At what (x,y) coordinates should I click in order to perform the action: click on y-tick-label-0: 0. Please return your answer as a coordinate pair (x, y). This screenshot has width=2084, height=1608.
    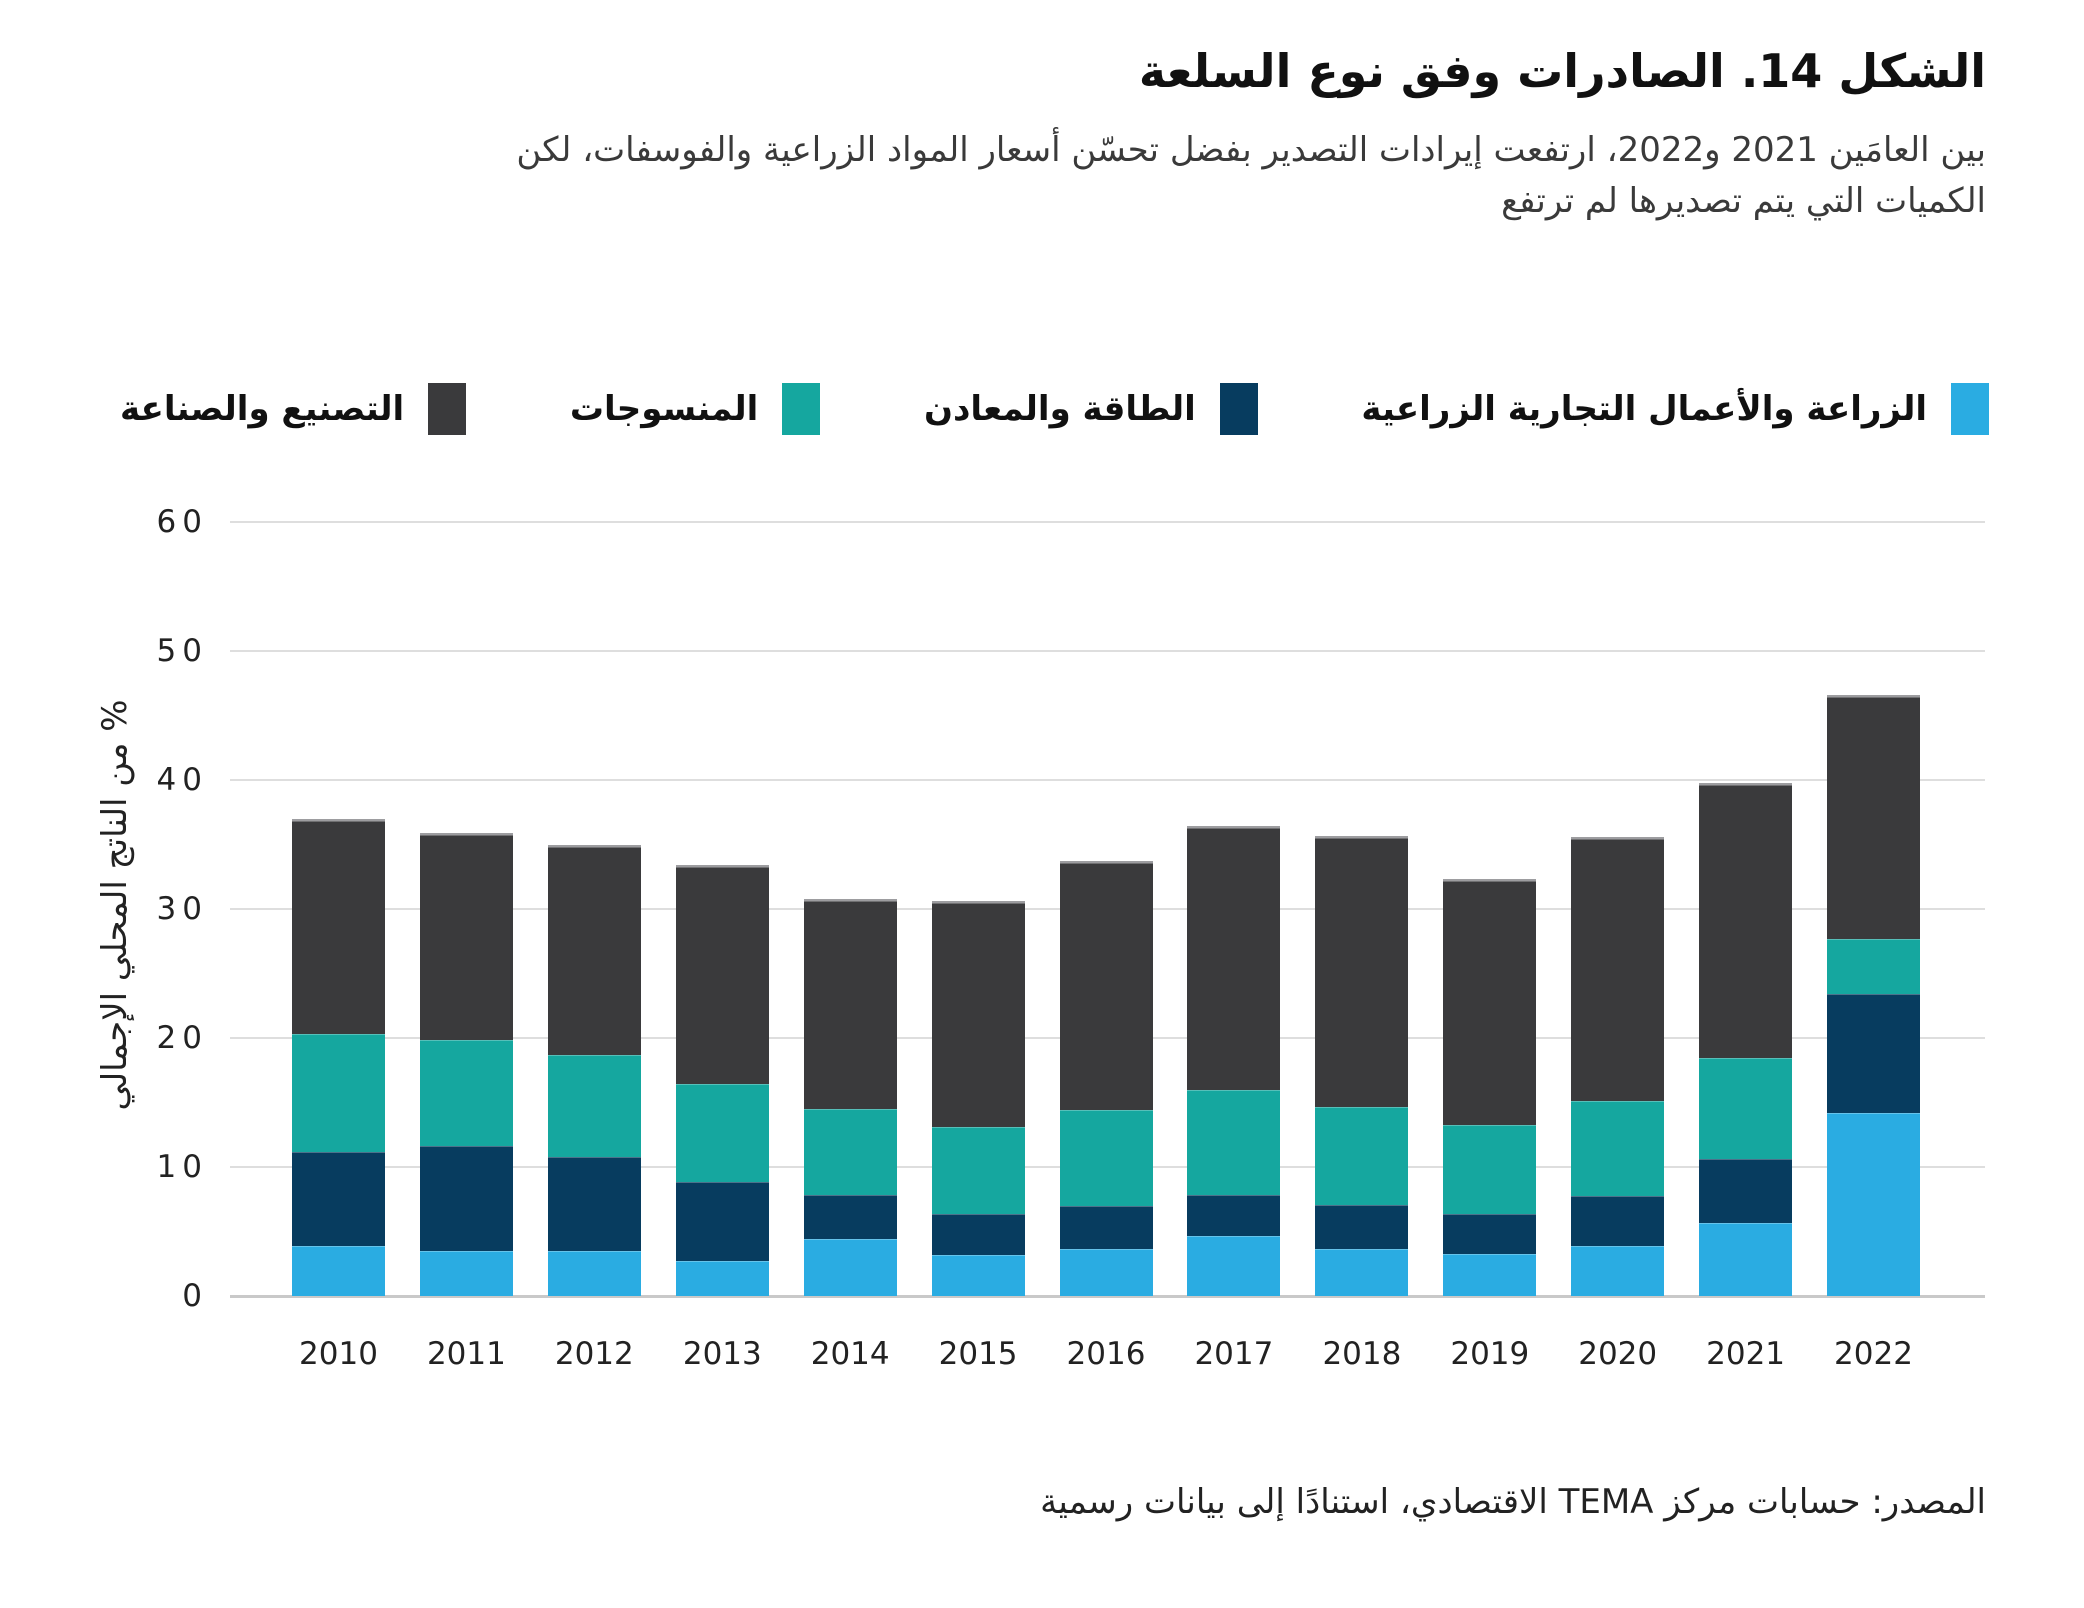
    Looking at the image, I should click on (195, 1296).